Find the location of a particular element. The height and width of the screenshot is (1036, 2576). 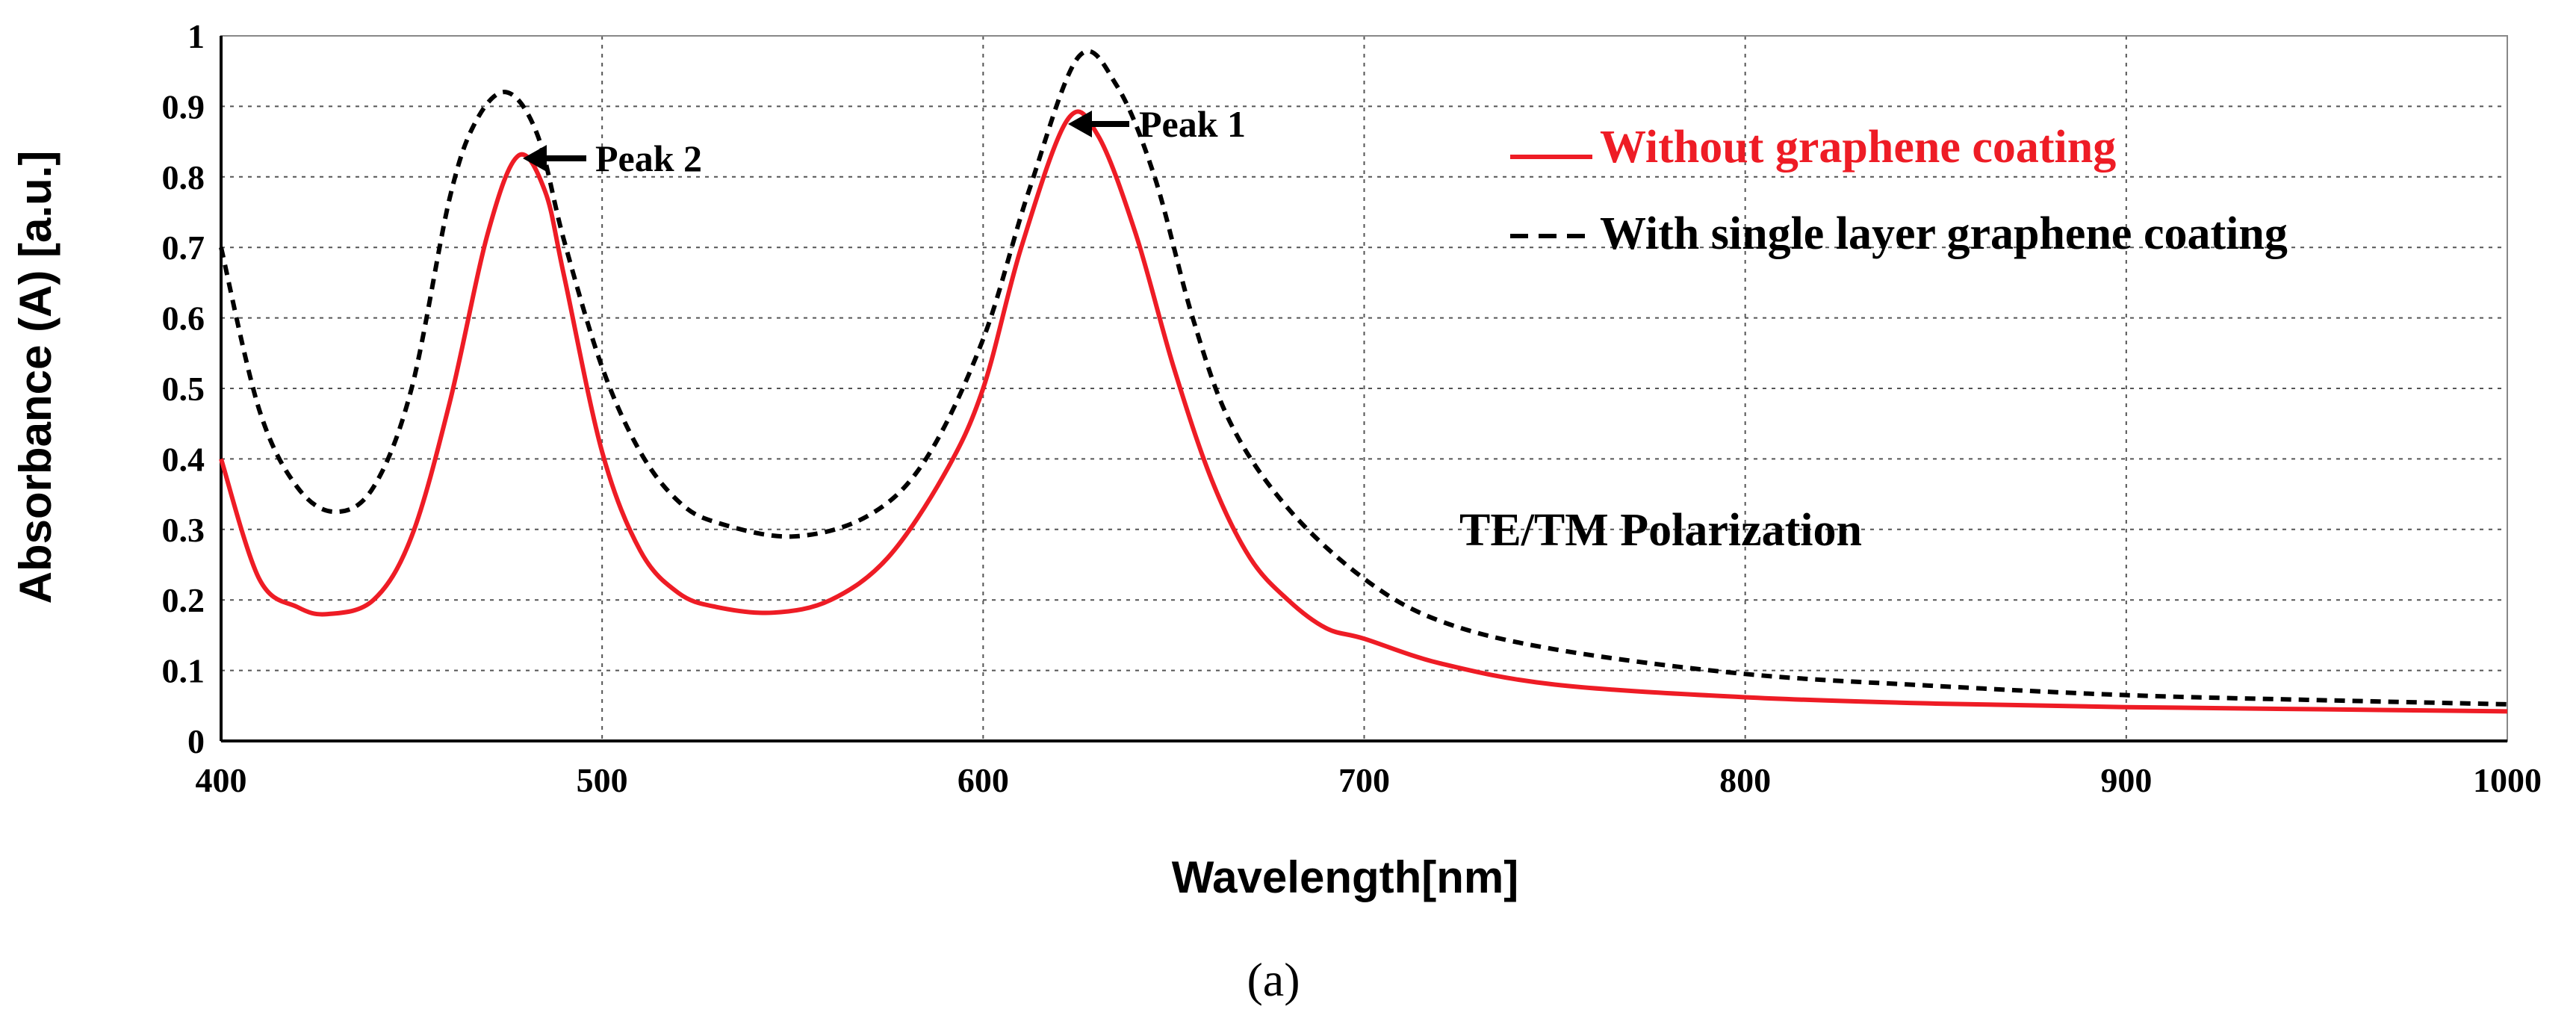

peak-1-annotation: Peak 1 is located at coordinates (1157, 124).